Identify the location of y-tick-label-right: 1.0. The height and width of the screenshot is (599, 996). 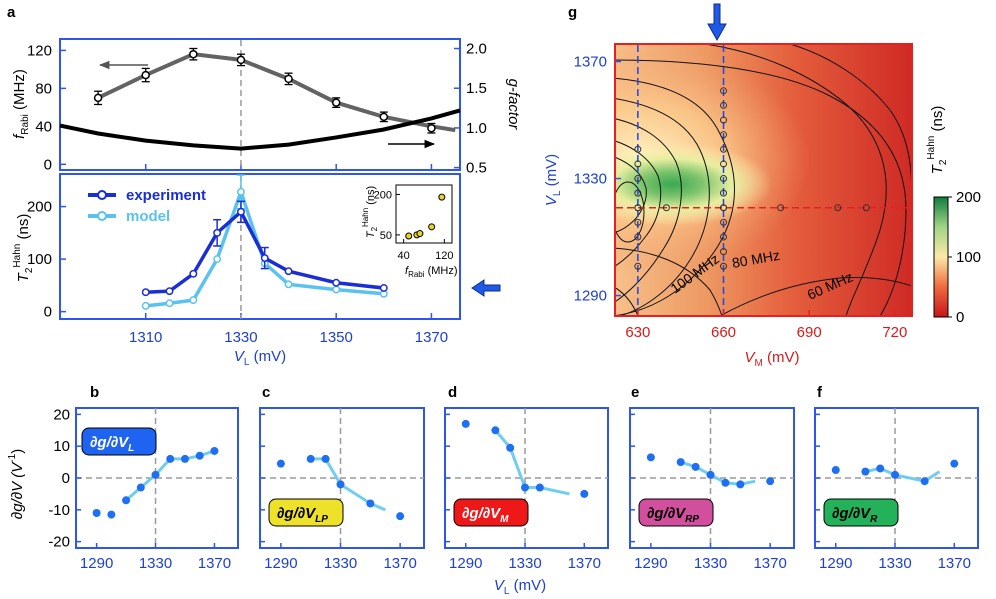
(476, 128).